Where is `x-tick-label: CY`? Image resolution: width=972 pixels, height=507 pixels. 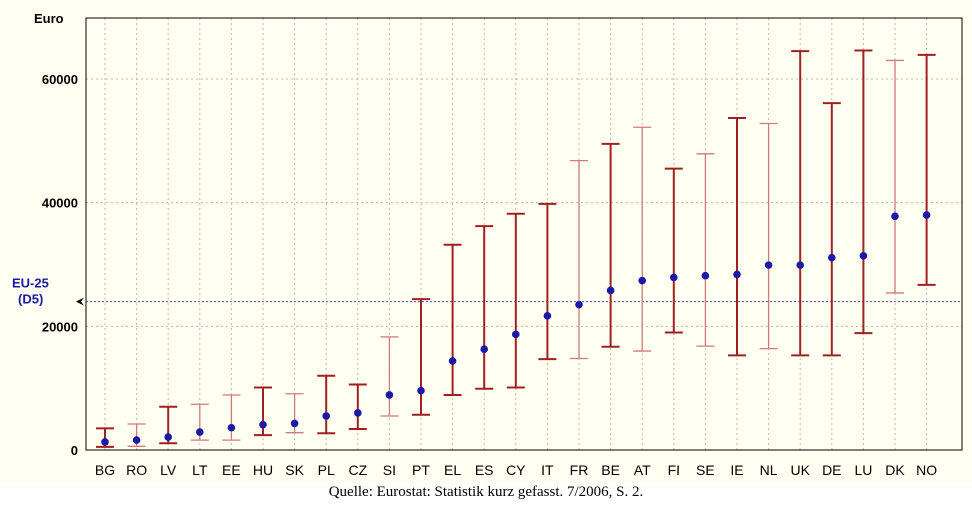 x-tick-label: CY is located at coordinates (516, 470).